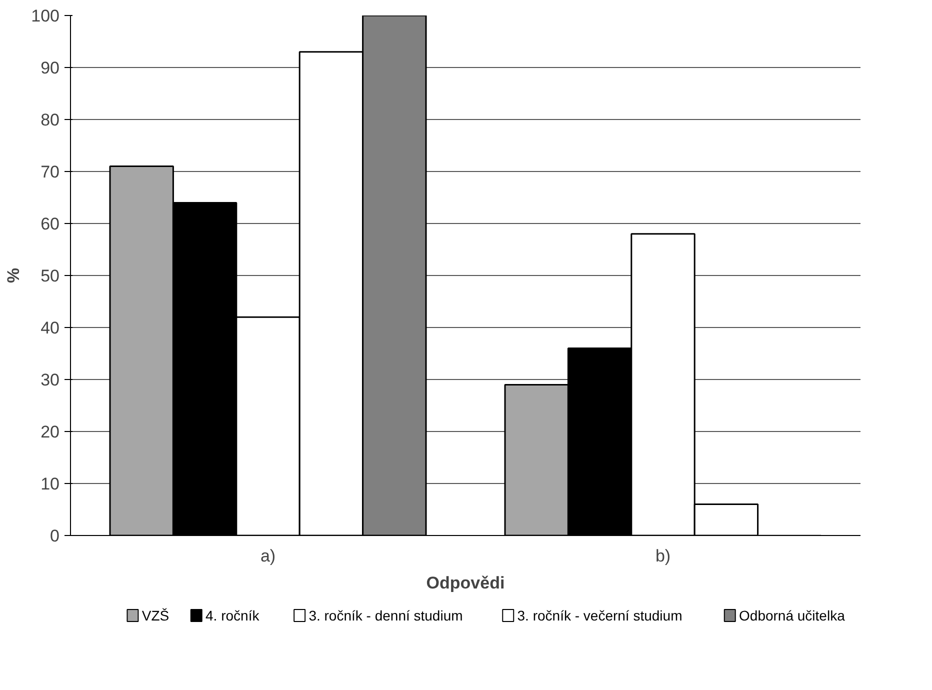  Describe the element at coordinates (50, 484) in the screenshot. I see `y-tick-label: 10` at that location.